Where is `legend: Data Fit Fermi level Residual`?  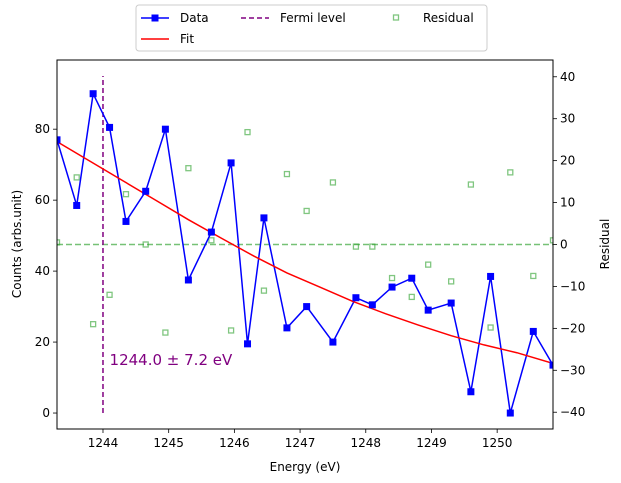 legend: Data Fit Fermi level Residual is located at coordinates (311, 28).